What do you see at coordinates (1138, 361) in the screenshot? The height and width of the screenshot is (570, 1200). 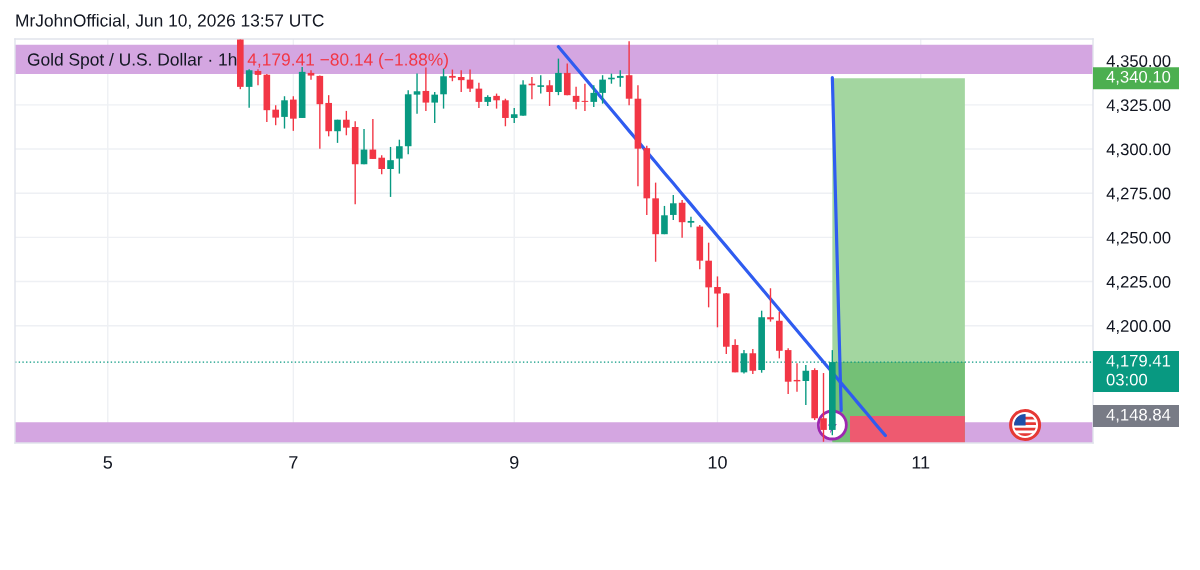 I see `ref-line-label: 4,179.41` at bounding box center [1138, 361].